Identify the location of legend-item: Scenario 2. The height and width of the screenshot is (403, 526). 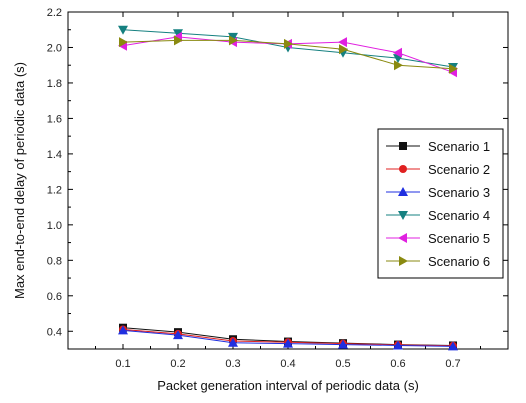
(438, 169).